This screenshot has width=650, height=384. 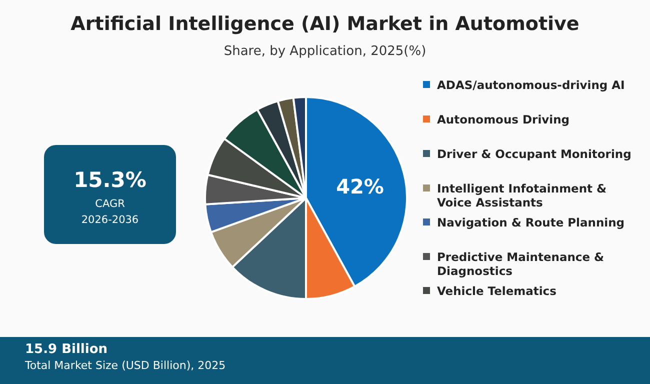 I want to click on chart-title: Artificial Intelligence (AI) Market in Automotive, so click(x=325, y=24).